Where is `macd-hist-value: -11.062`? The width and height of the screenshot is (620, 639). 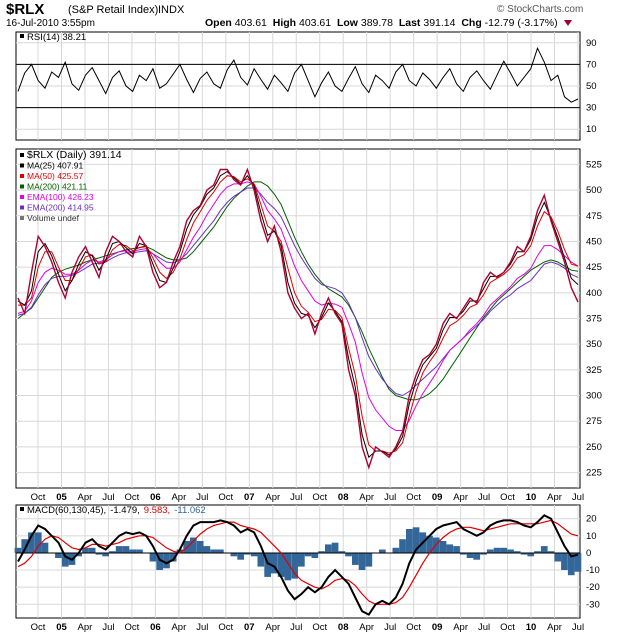
macd-hist-value: -11.062 is located at coordinates (190, 510).